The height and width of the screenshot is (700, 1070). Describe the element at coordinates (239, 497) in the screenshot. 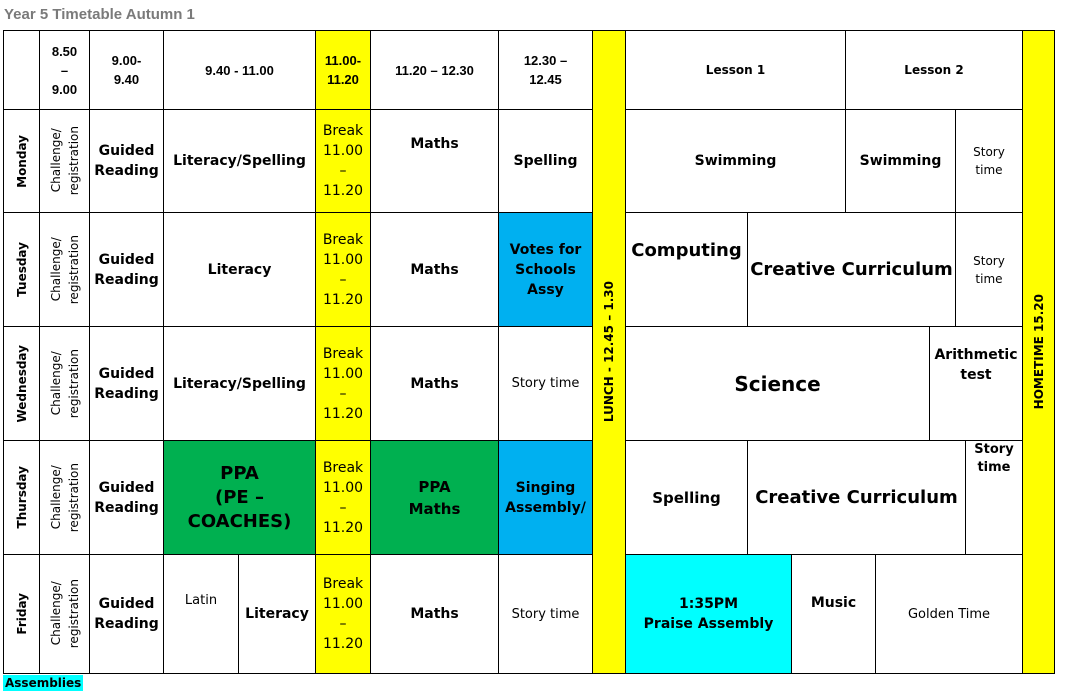

I see `thursday-ppa-pe-coaches: PPA (PE – COACHES)` at that location.